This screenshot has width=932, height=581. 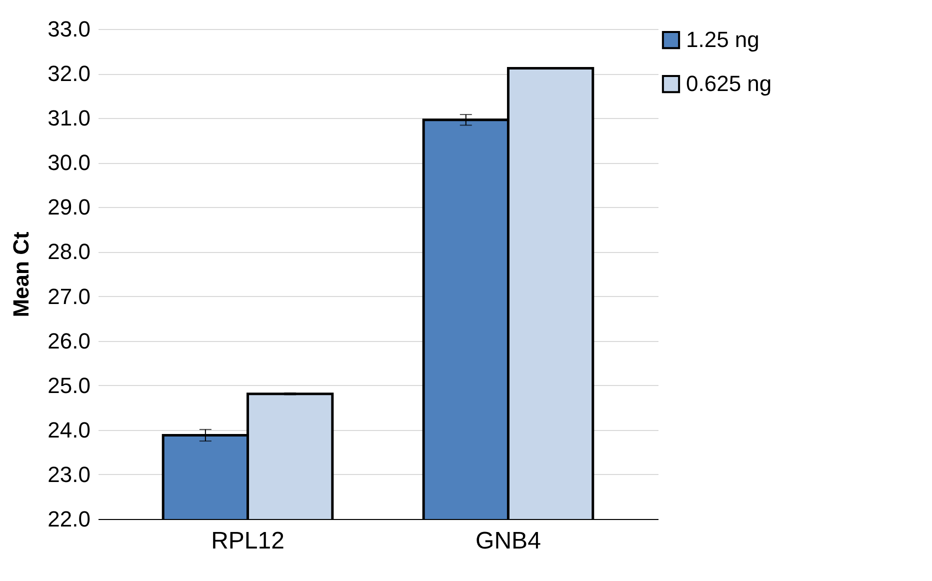 I want to click on legend-label: 1.25 ng, so click(x=723, y=39).